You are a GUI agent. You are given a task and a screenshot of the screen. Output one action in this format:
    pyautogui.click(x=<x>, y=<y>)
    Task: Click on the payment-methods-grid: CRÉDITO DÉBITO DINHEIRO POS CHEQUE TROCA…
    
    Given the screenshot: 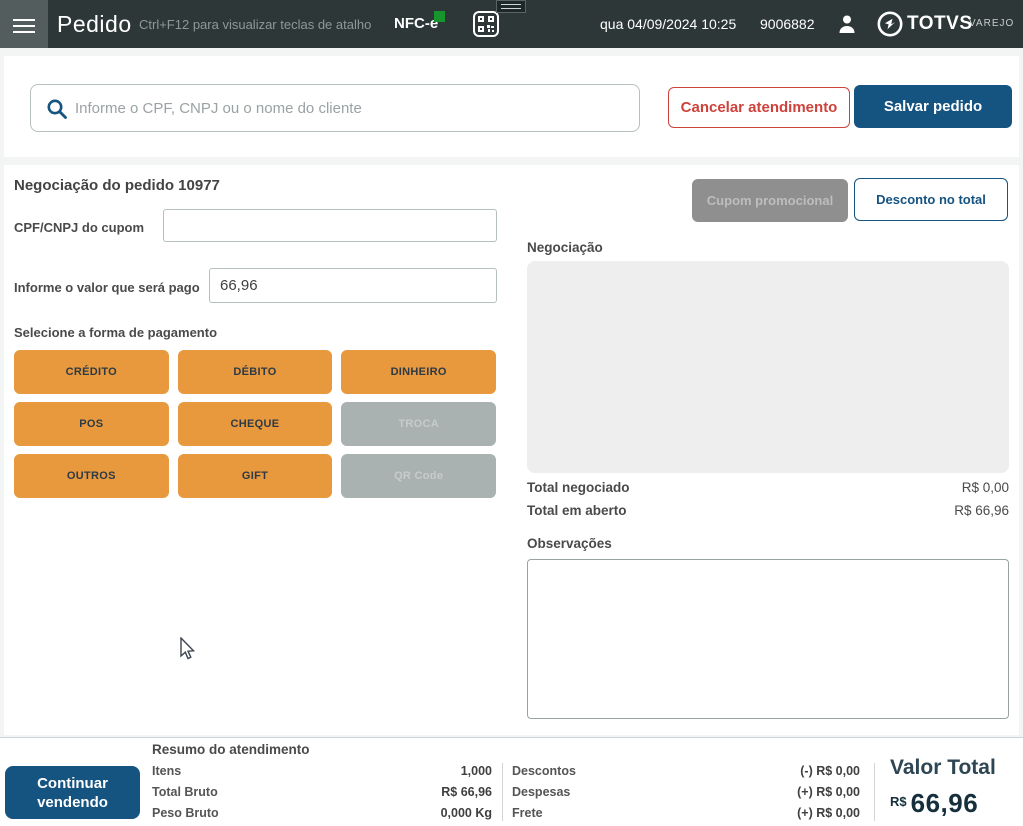 What is the action you would take?
    pyautogui.click(x=255, y=424)
    